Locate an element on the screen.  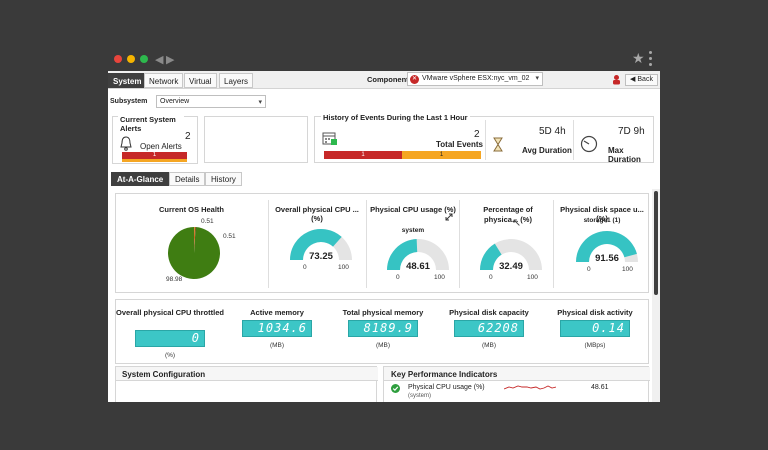
close-window-dot is located at coordinates (118, 59).